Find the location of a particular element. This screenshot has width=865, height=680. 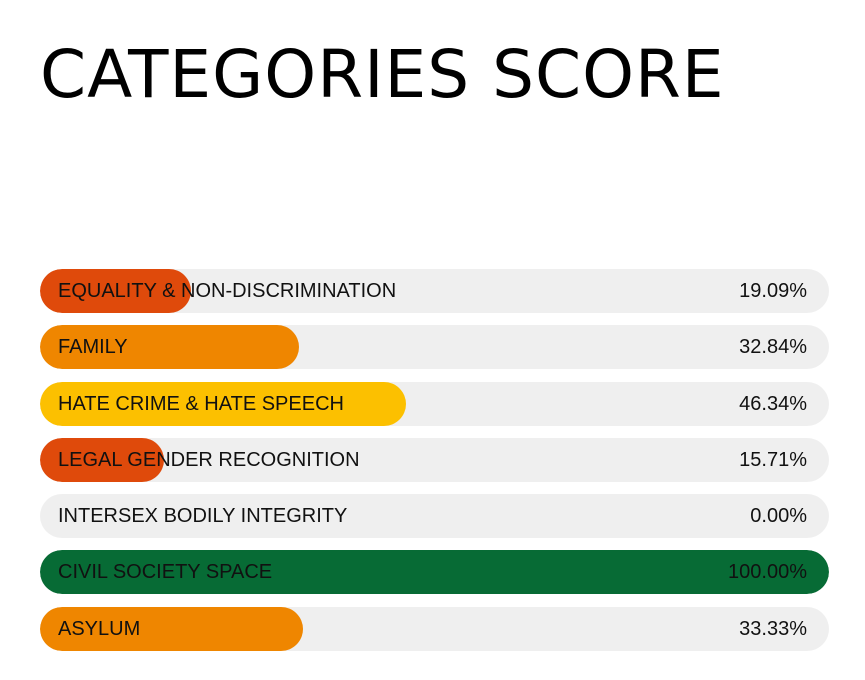

category-label: LEGAL GENDER RECOGNITION is located at coordinates (209, 459).